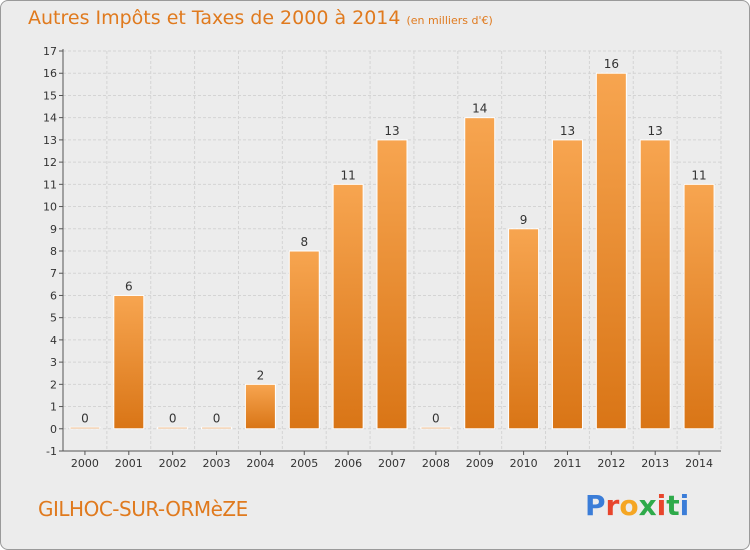 This screenshot has height=550, width=750. What do you see at coordinates (53, 362) in the screenshot?
I see `y-tick-label: 3` at bounding box center [53, 362].